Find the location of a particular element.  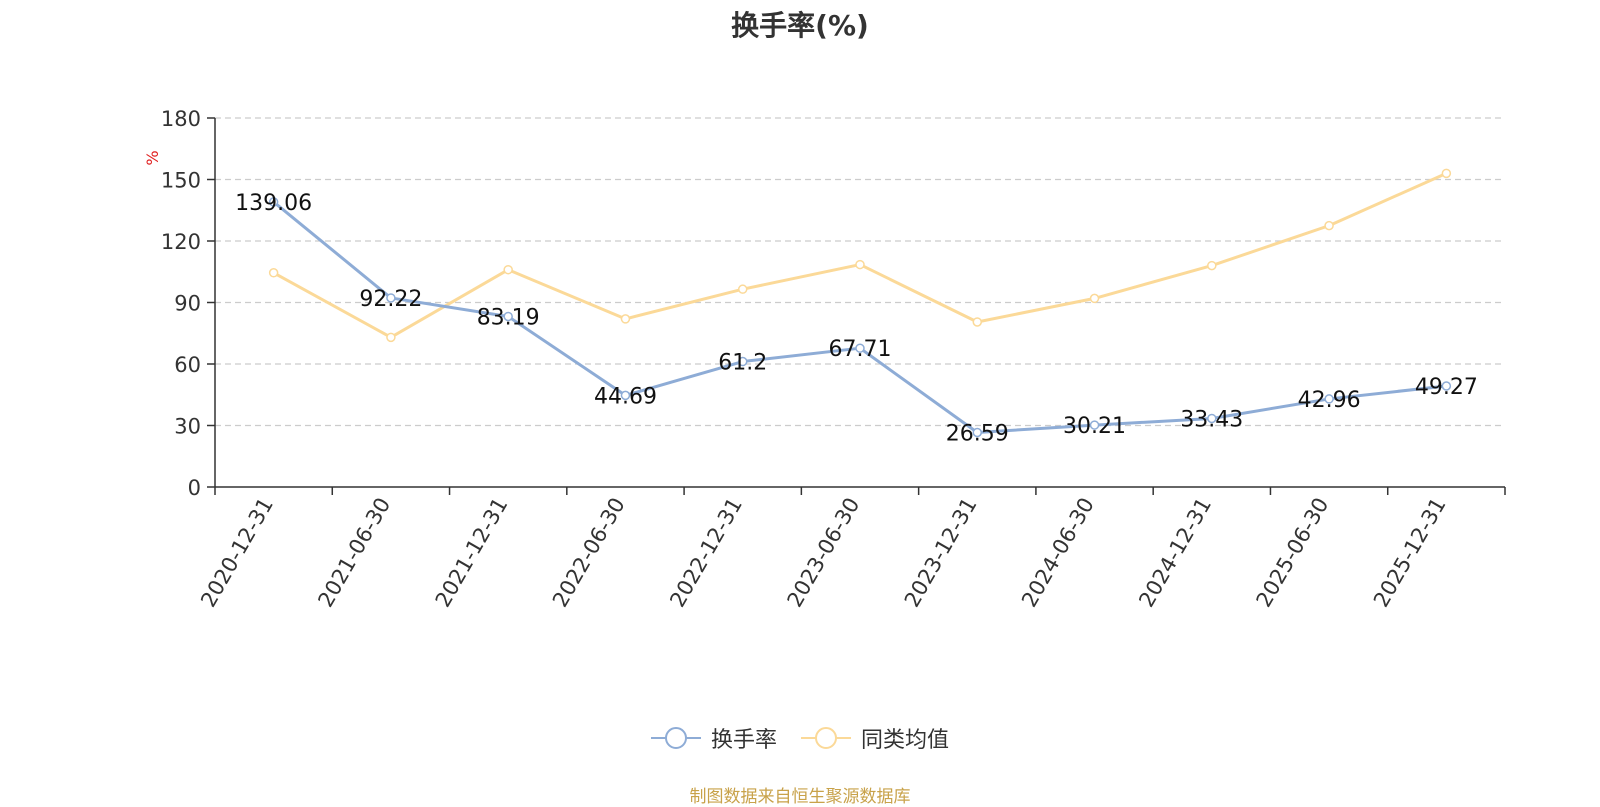

y-tick-label: 90 is located at coordinates (187, 304).